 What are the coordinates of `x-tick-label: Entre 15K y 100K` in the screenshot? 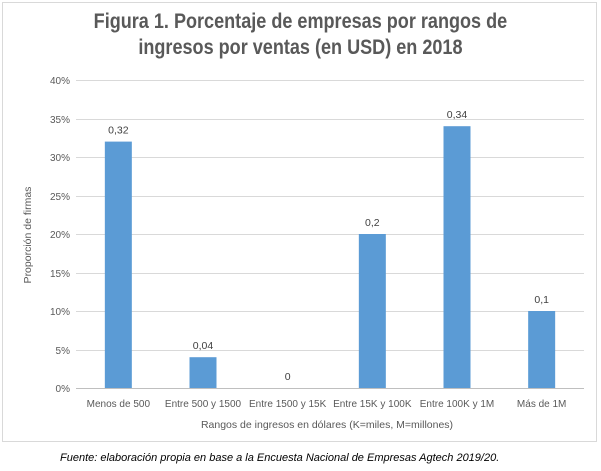 It's located at (372, 404).